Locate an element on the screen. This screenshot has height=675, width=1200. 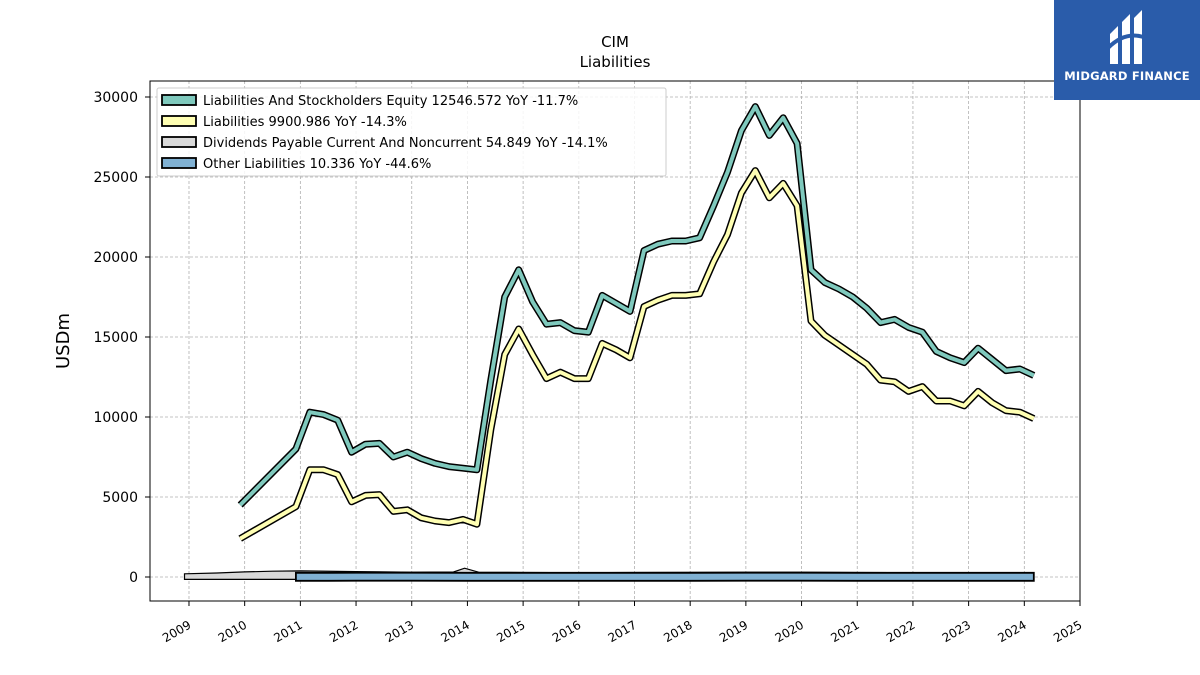
band-areas is located at coordinates (609, 574).